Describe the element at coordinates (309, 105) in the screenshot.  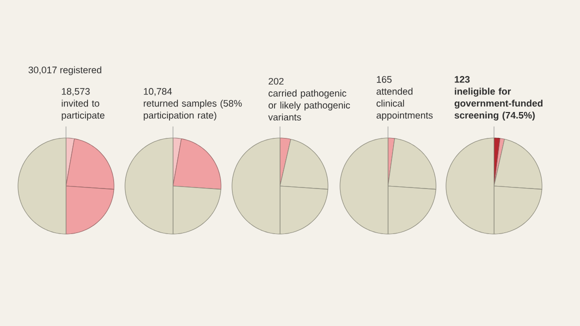
I see `chart-subtitle: carried pathogenic or likely pathogenic variants` at that location.